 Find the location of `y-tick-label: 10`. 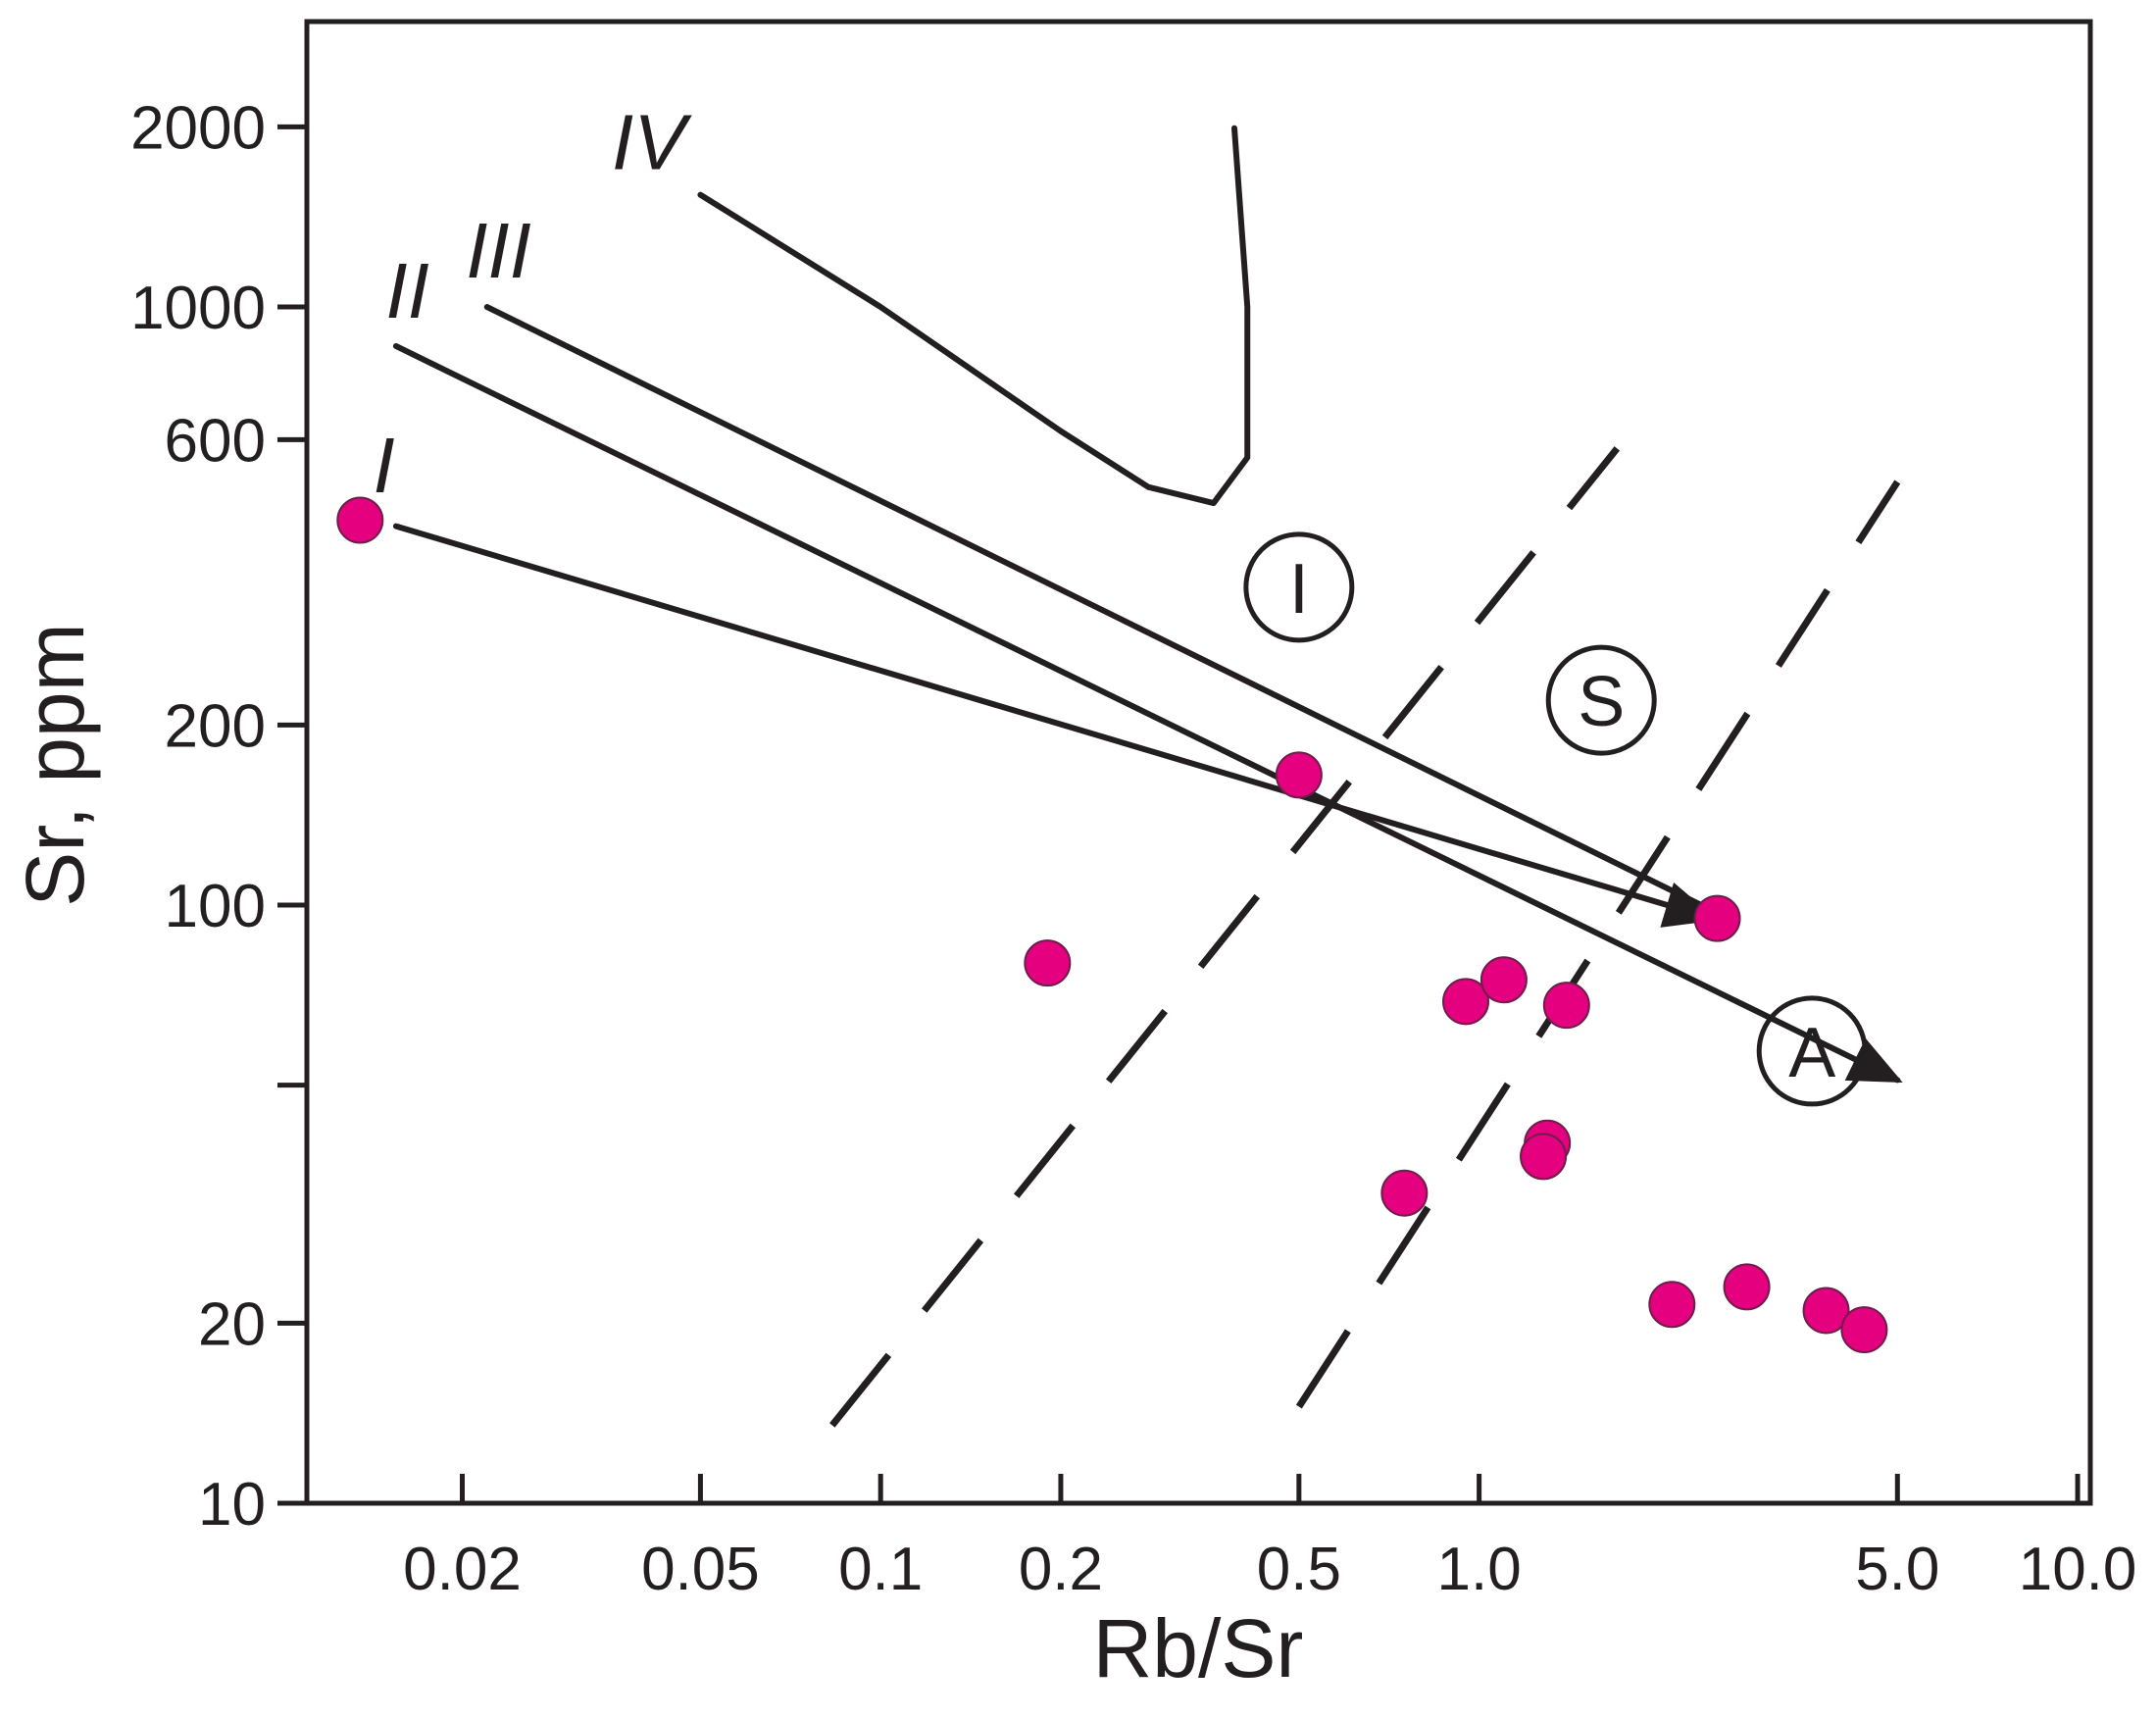

y-tick-label: 10 is located at coordinates (232, 1505).